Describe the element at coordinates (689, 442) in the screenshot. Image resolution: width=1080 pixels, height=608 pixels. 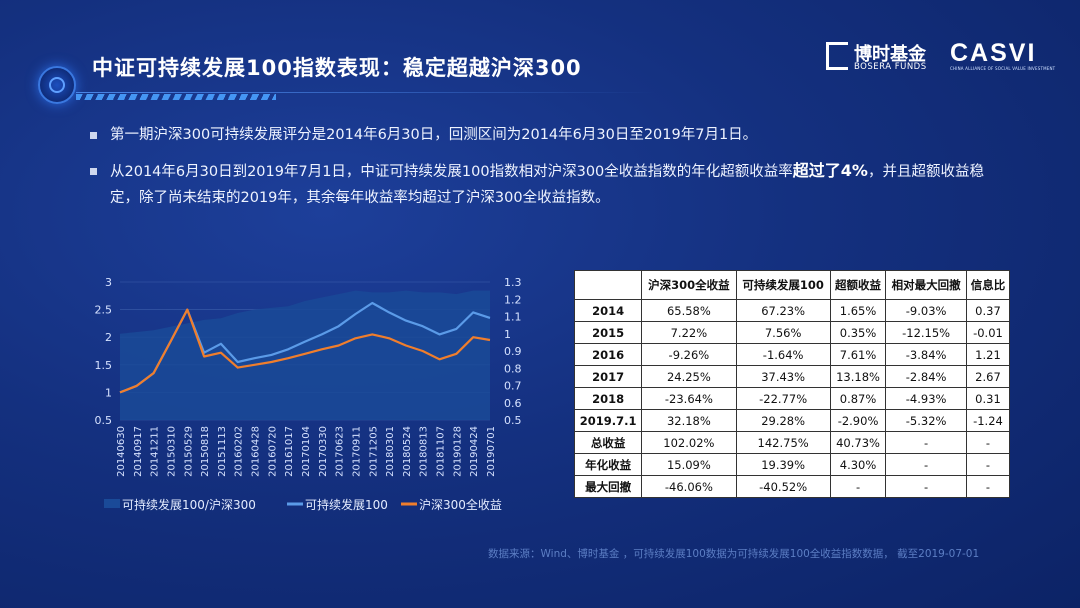
I see `table-cell: 102.02%` at that location.